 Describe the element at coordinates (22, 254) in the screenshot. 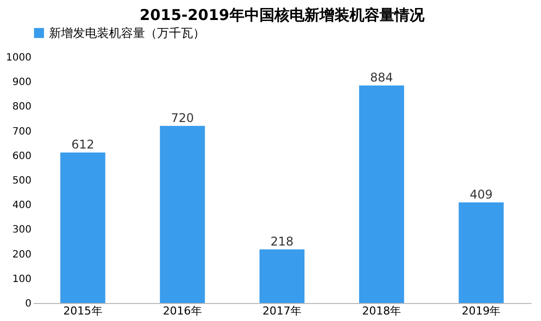

I see `y-tick-label: 200` at that location.